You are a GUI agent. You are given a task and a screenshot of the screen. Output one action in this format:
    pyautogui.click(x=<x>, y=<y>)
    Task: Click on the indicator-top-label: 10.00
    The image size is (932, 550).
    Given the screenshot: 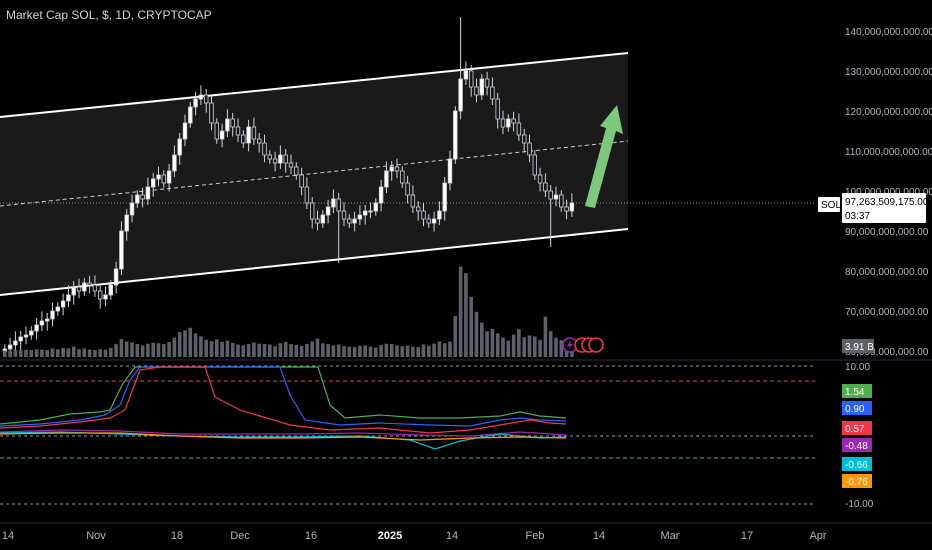 What is the action you would take?
    pyautogui.click(x=857, y=367)
    